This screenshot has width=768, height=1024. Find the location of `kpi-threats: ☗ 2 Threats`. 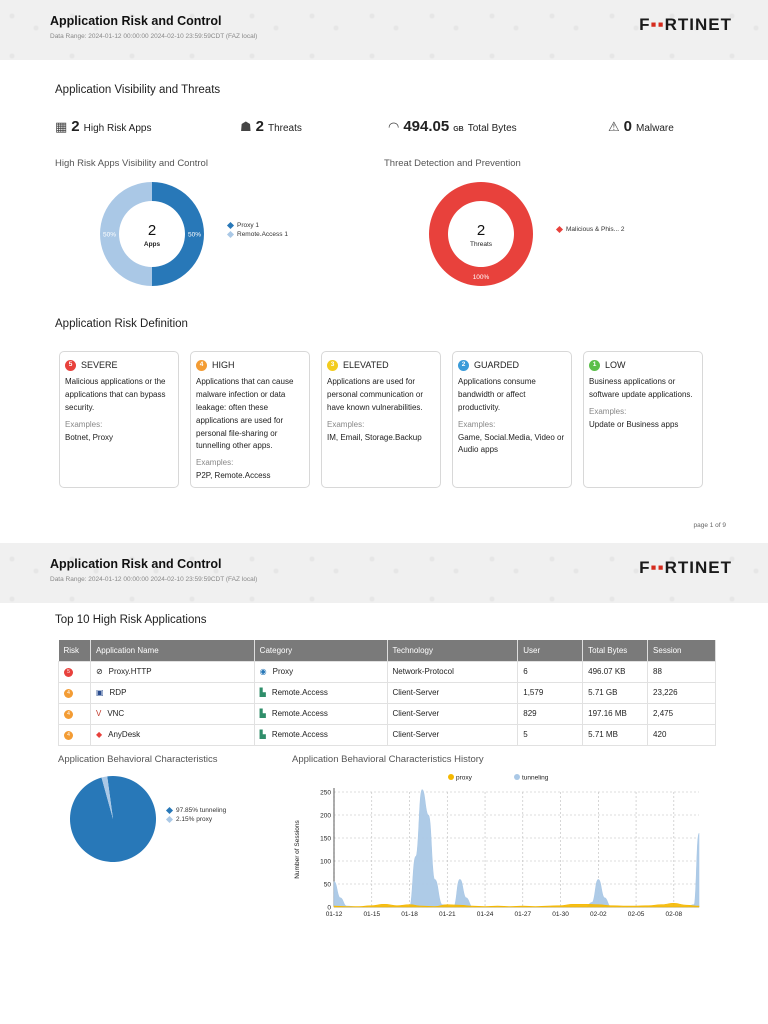

kpi-threats: ☗ 2 Threats is located at coordinates (271, 126).